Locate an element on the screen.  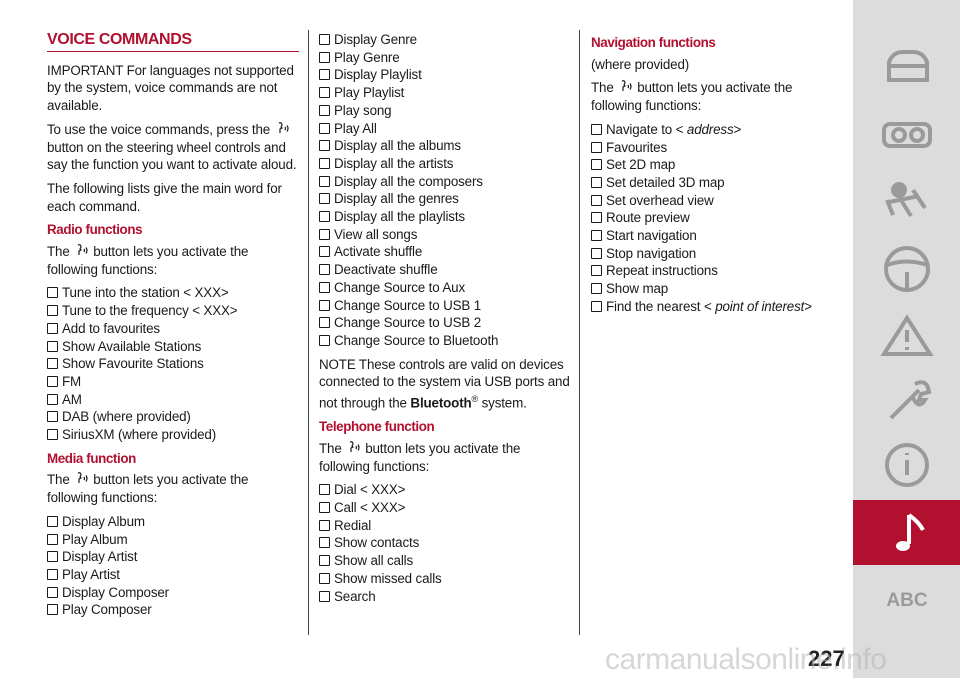
list-item: Repeat instructions is located at coordinates (717, 271).